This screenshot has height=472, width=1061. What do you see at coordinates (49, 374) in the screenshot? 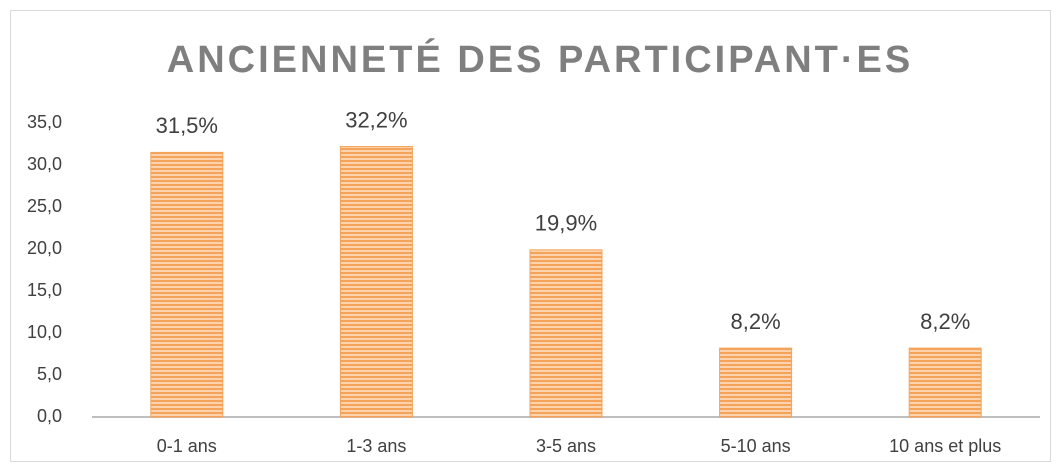
I see `y-tick-label: 5,0` at bounding box center [49, 374].